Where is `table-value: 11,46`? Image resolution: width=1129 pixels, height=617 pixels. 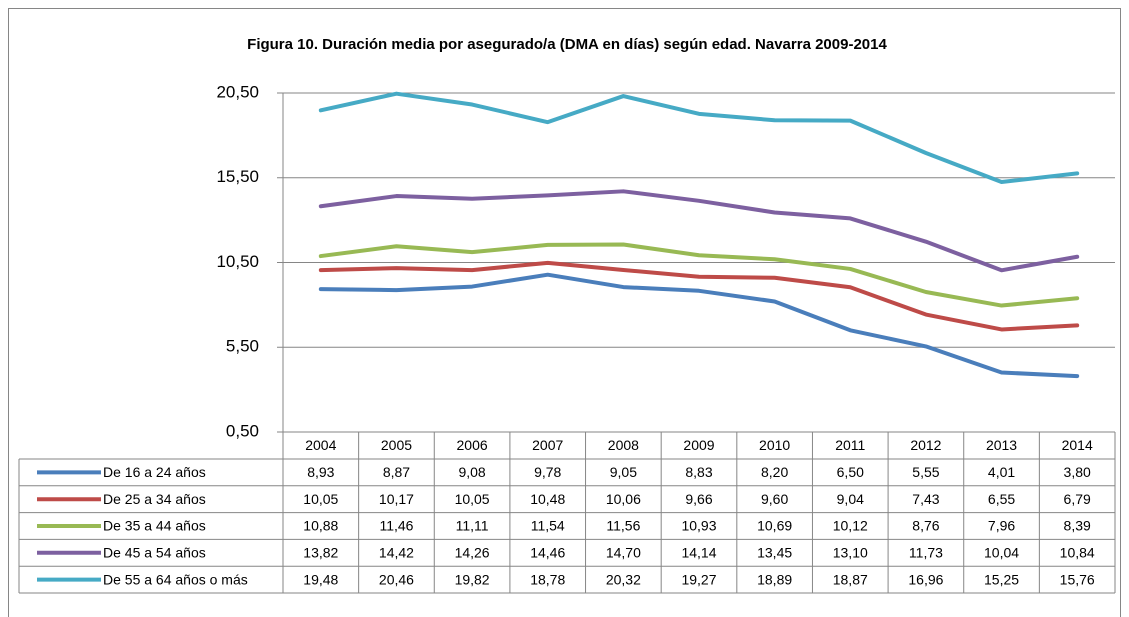
table-value: 11,46 is located at coordinates (396, 526).